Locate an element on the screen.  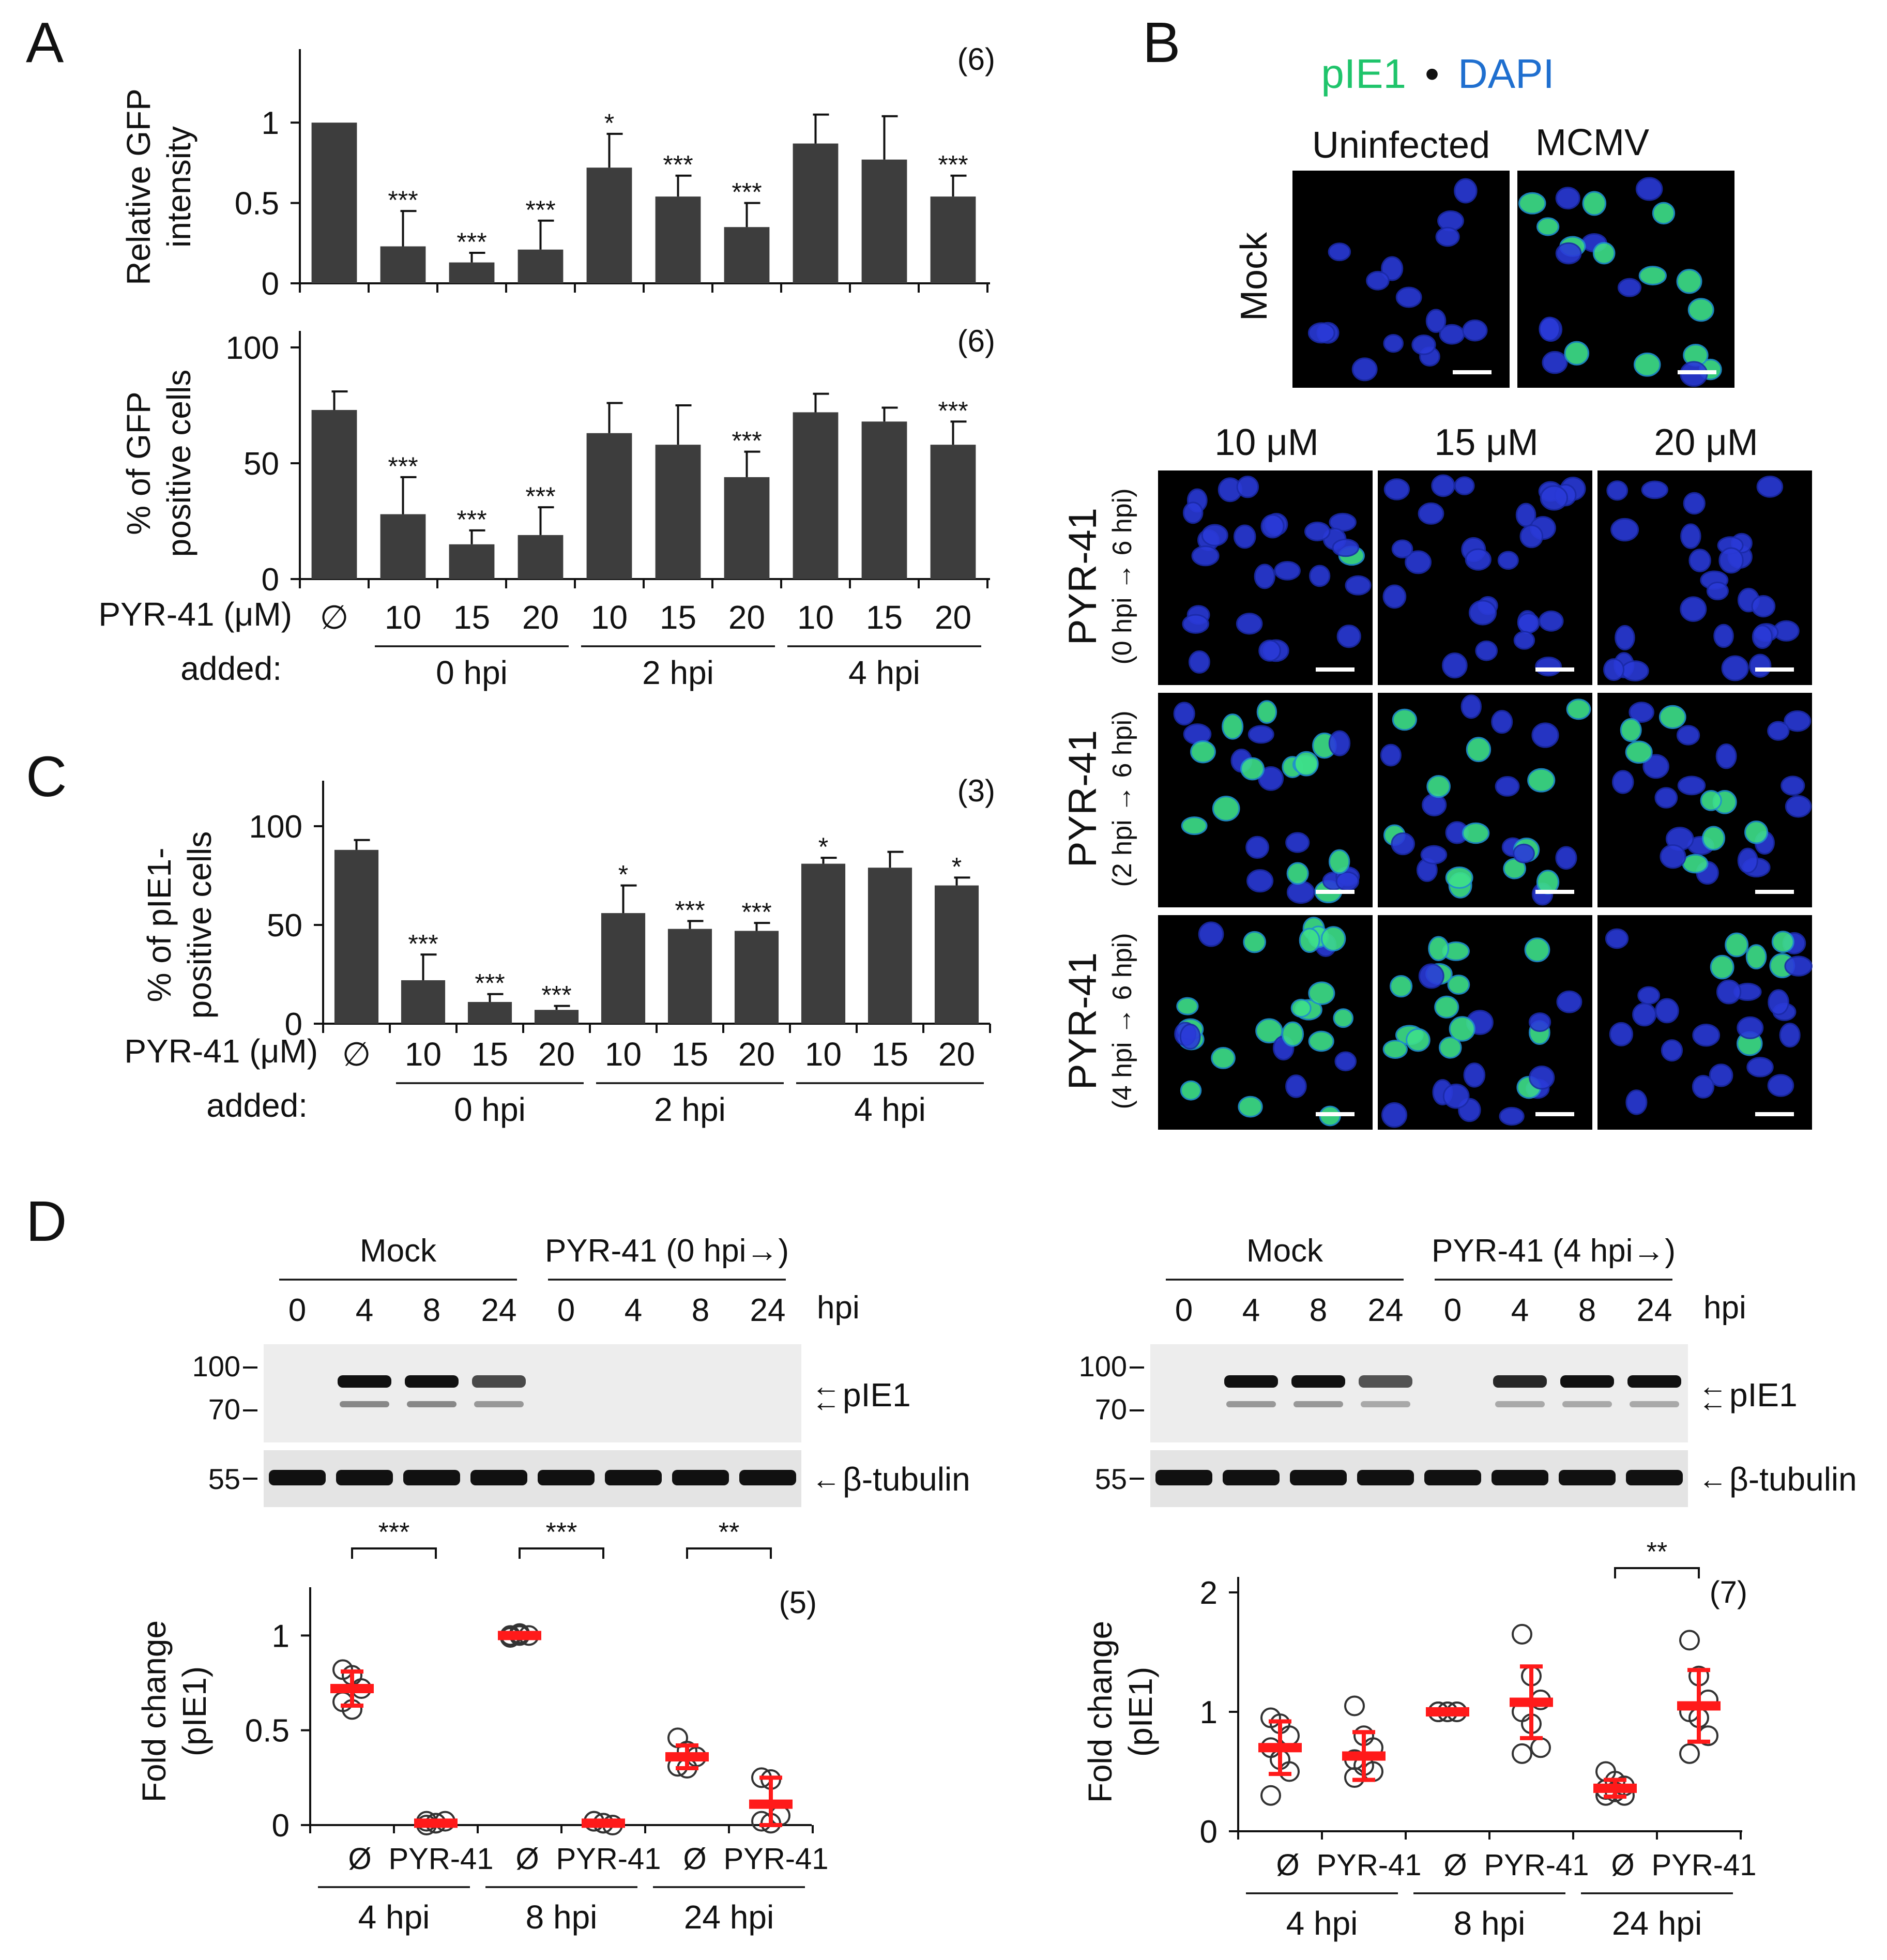
category-label: Ø is located at coordinates (1622, 1865).